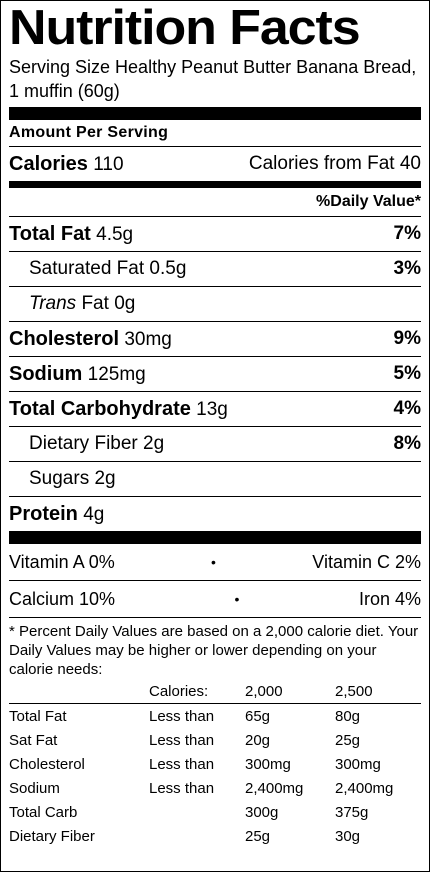 The image size is (430, 872). Describe the element at coordinates (215, 443) in the screenshot. I see `nutrient-row-dietary-fiber: Dietary Fiber 2g 8%` at that location.